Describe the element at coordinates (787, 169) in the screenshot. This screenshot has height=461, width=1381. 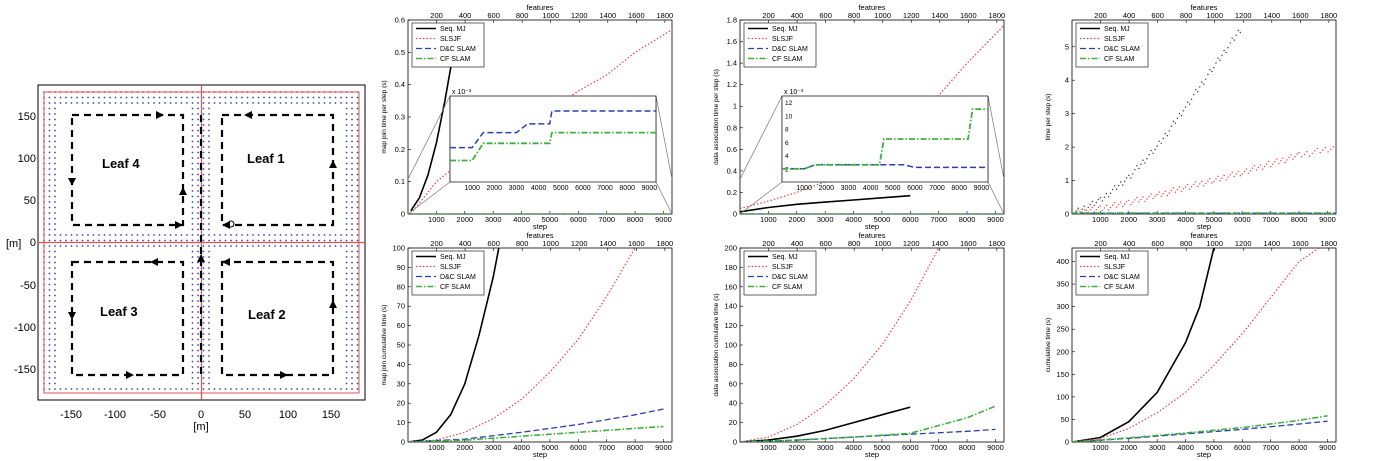
I see `inset-y-tick-label: 2` at that location.